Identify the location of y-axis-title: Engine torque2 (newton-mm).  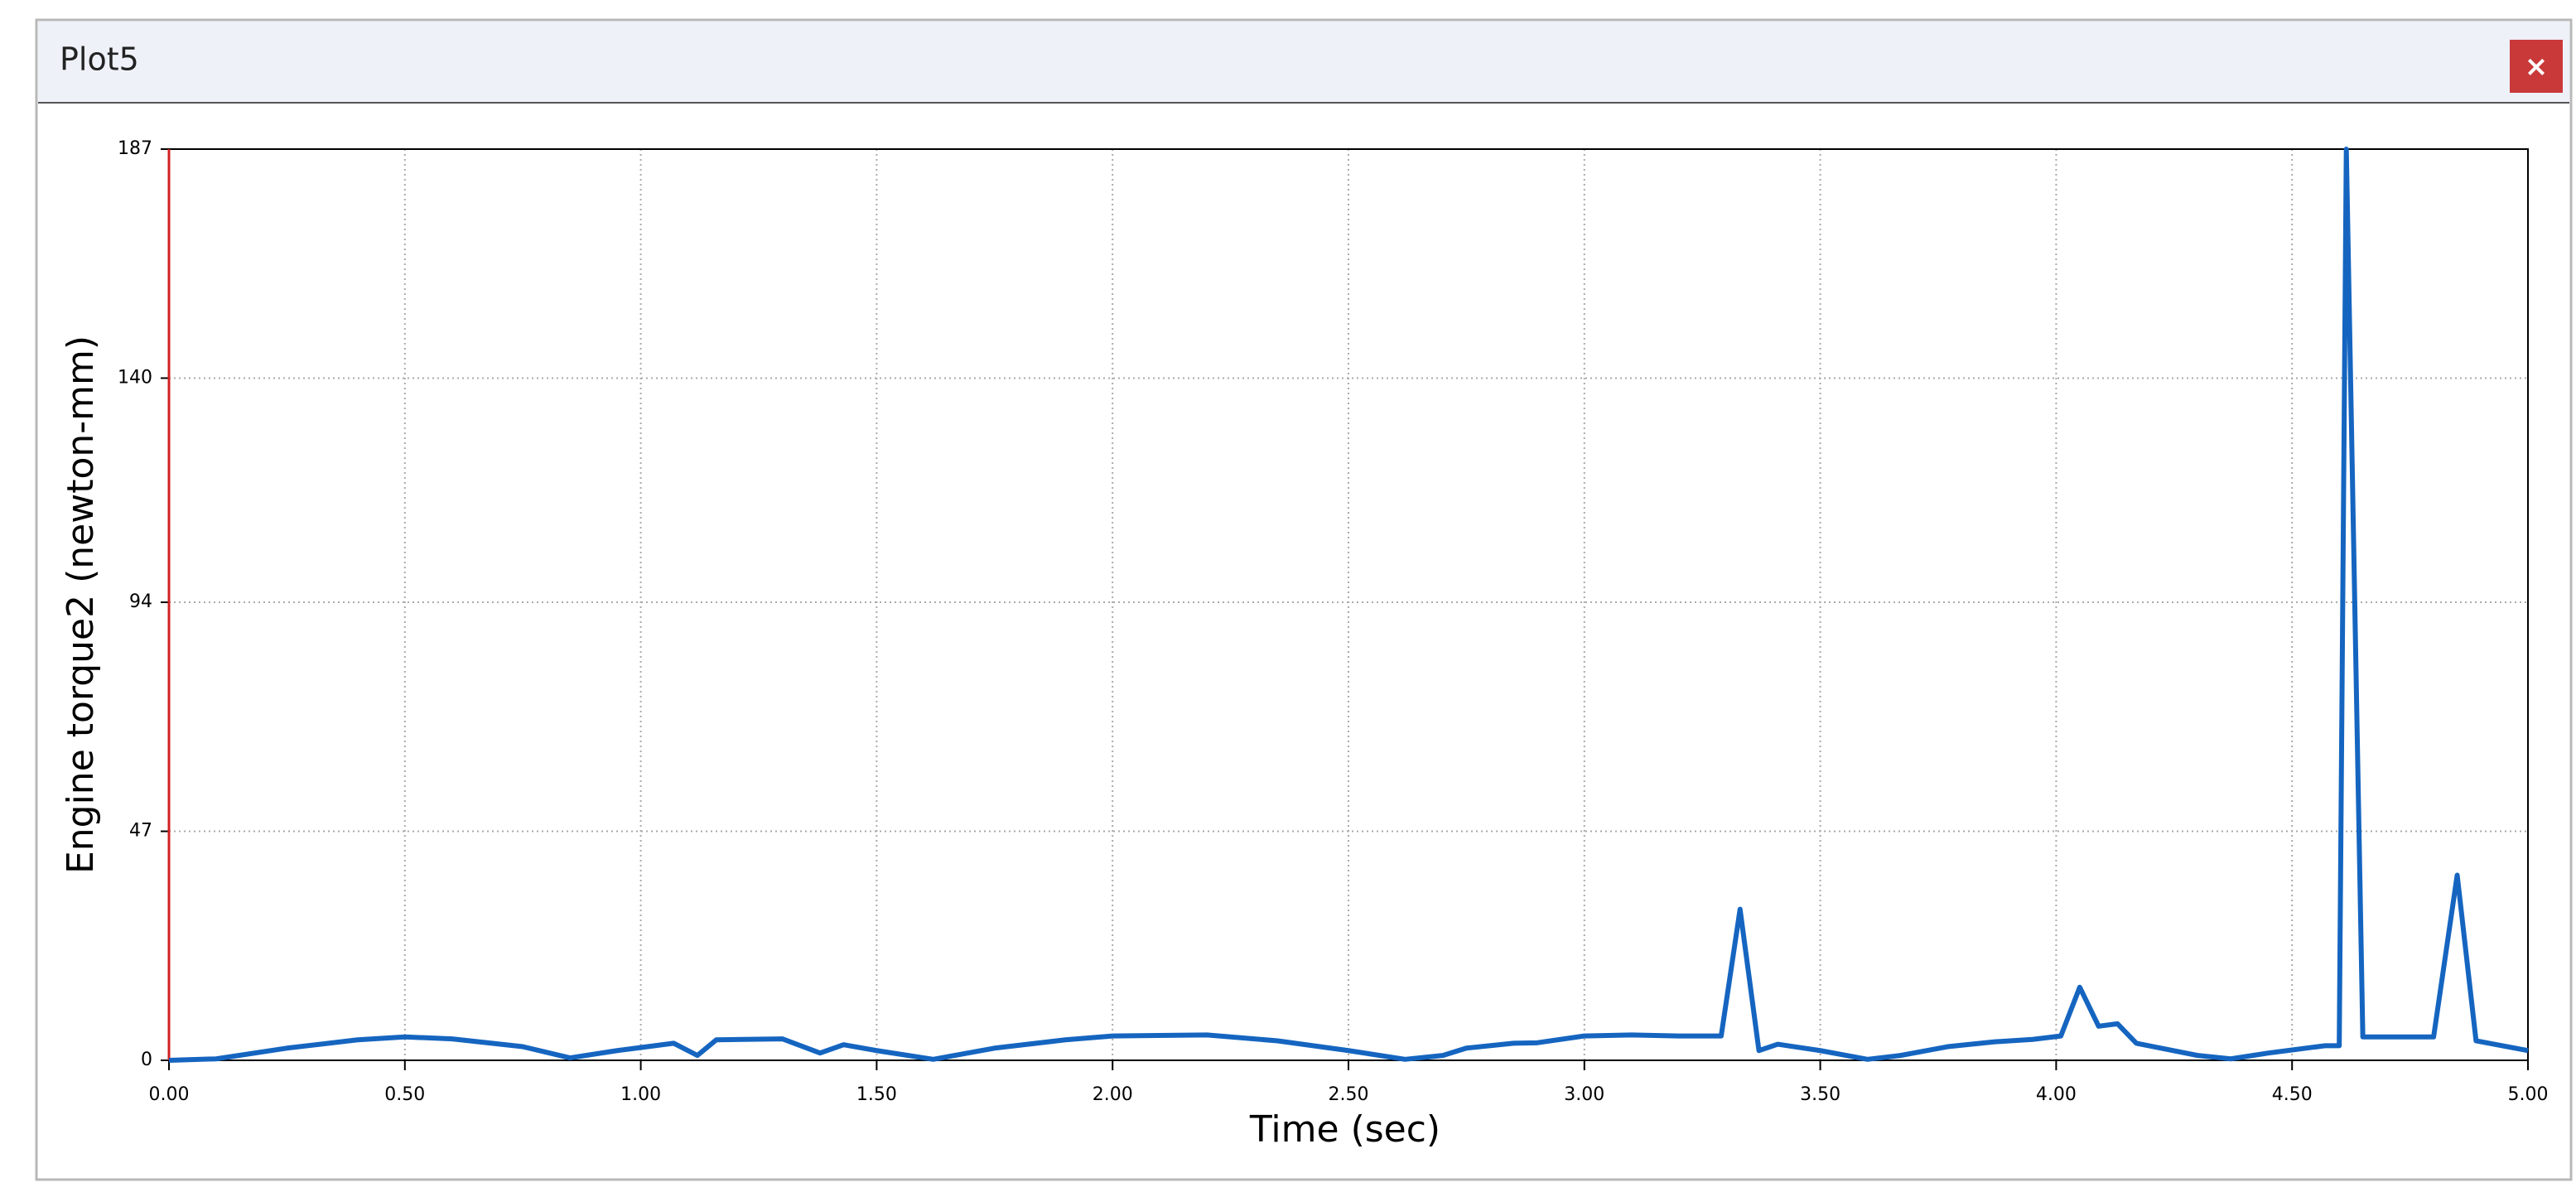
(81, 604).